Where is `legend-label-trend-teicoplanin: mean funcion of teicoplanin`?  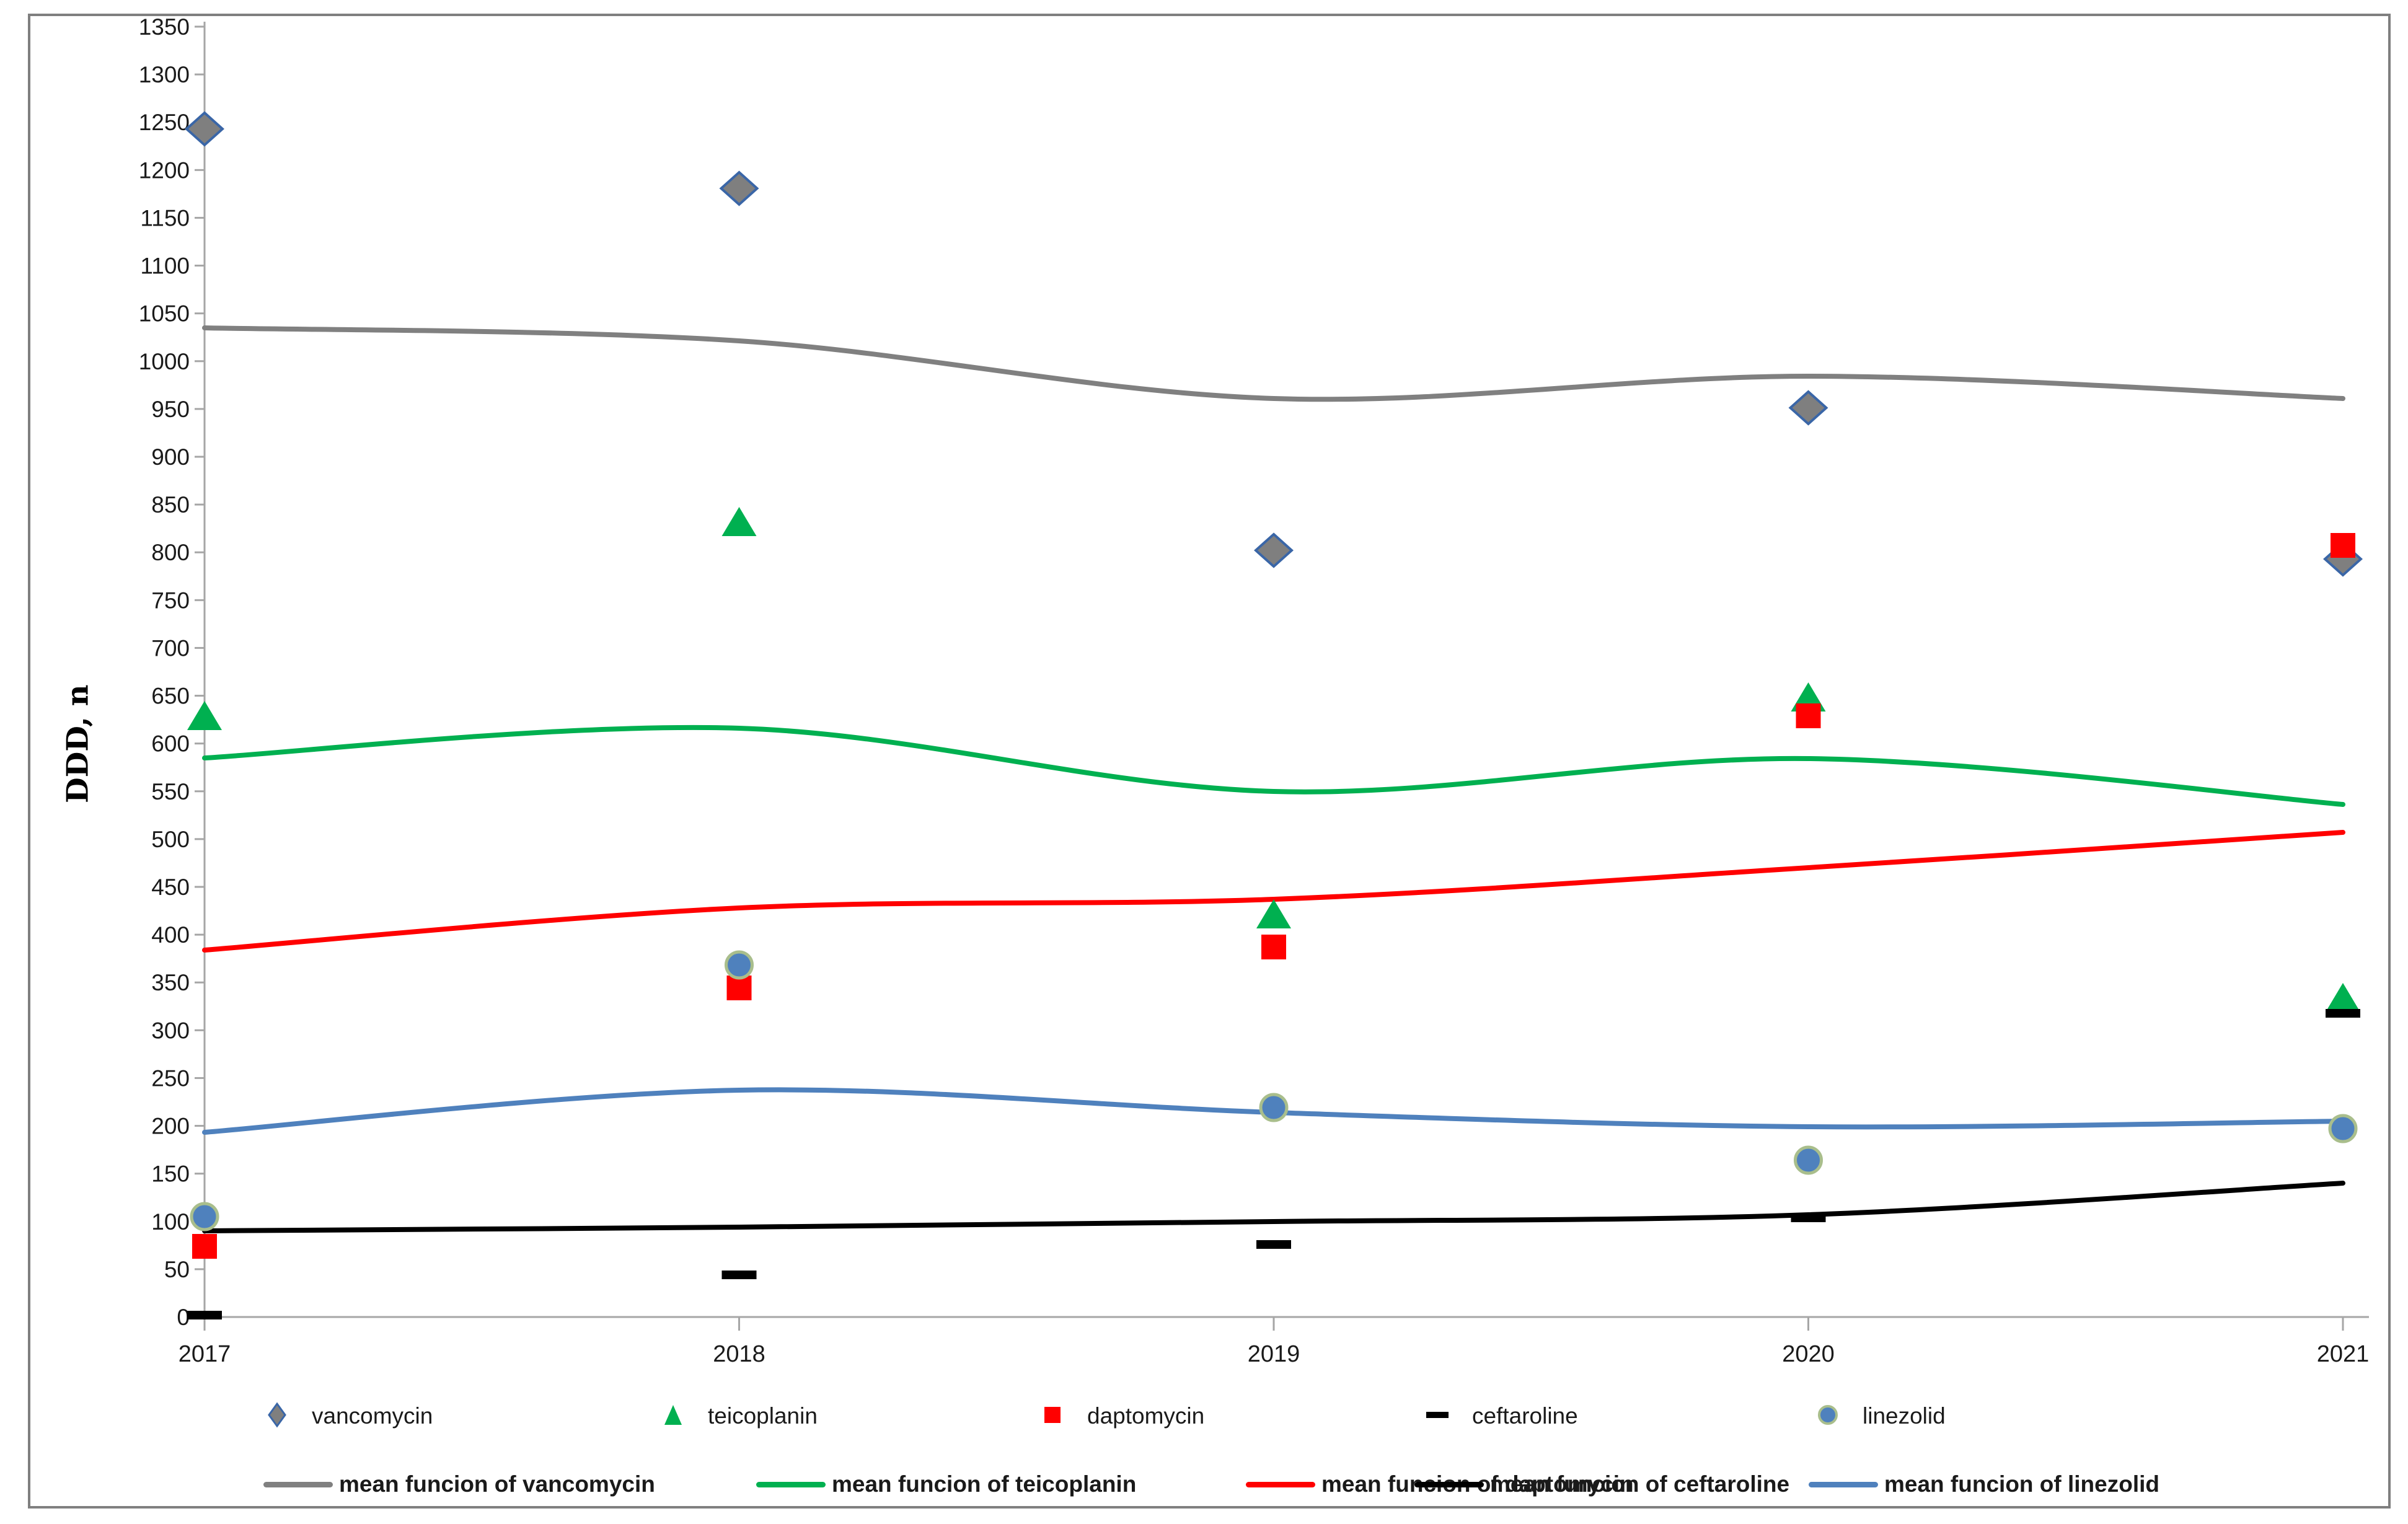 legend-label-trend-teicoplanin: mean funcion of teicoplanin is located at coordinates (984, 1484).